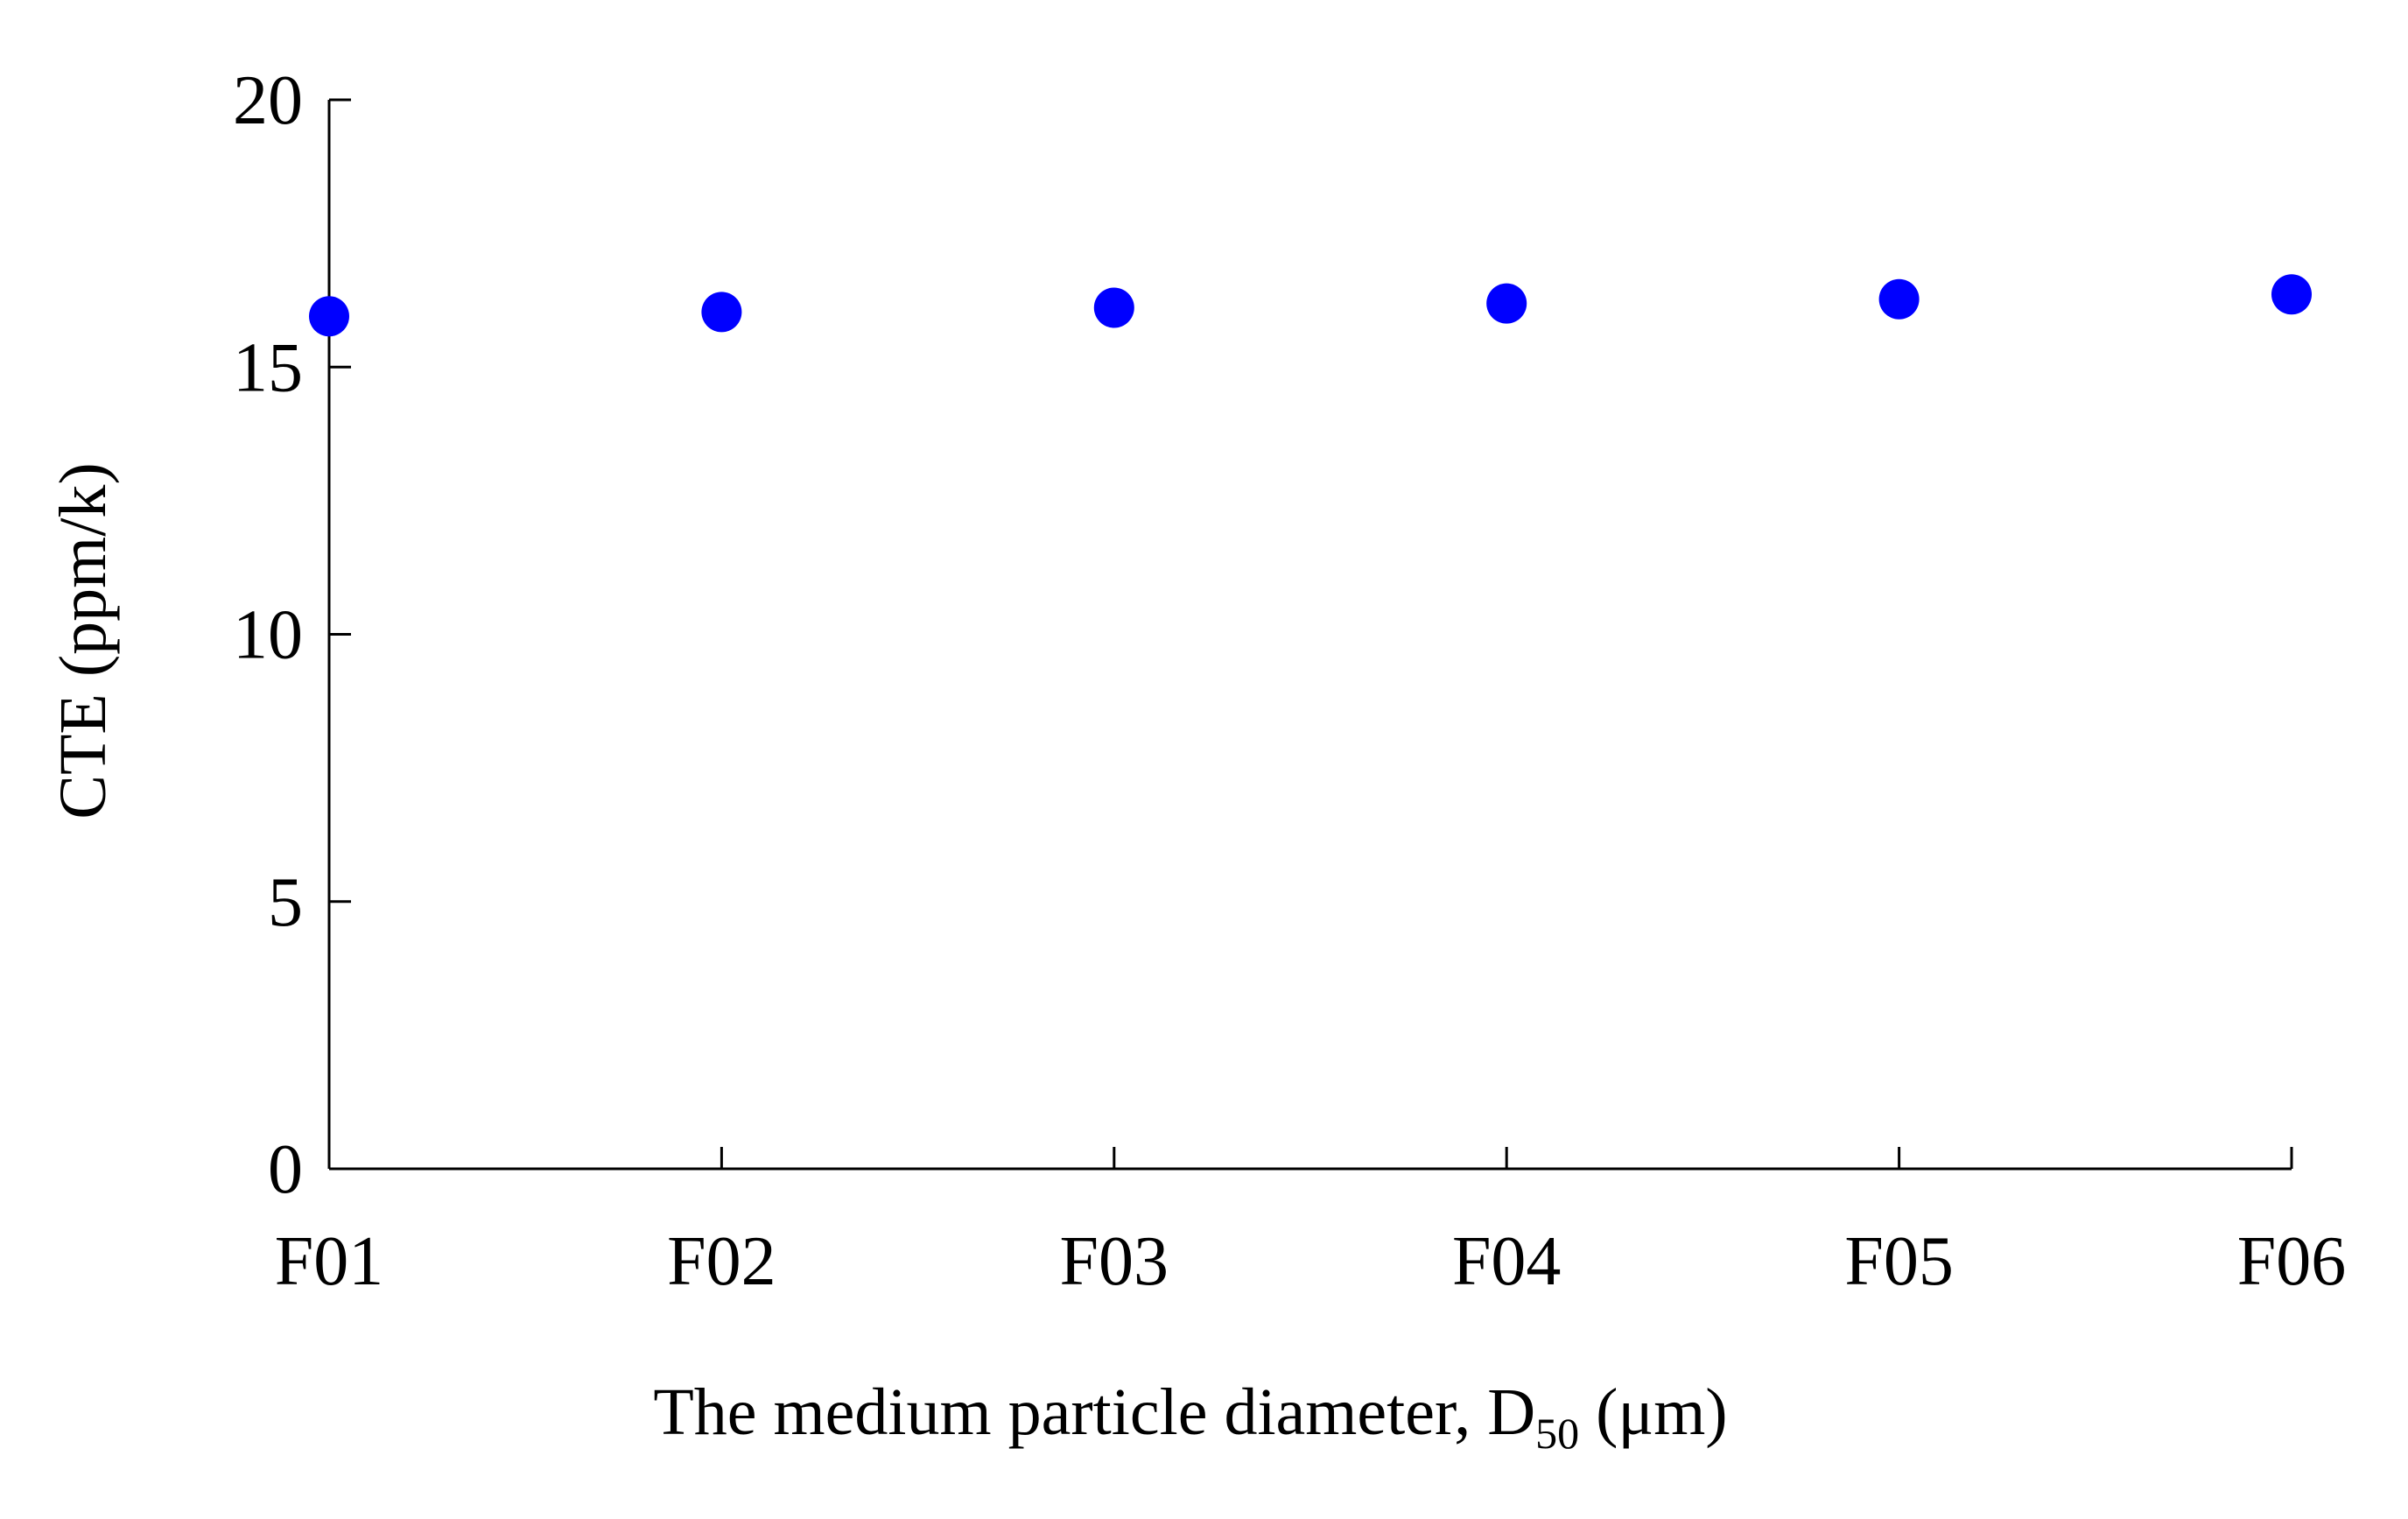 This screenshot has height=1519, width=2408. Describe the element at coordinates (1310, 305) in the screenshot. I see `data-points` at that location.